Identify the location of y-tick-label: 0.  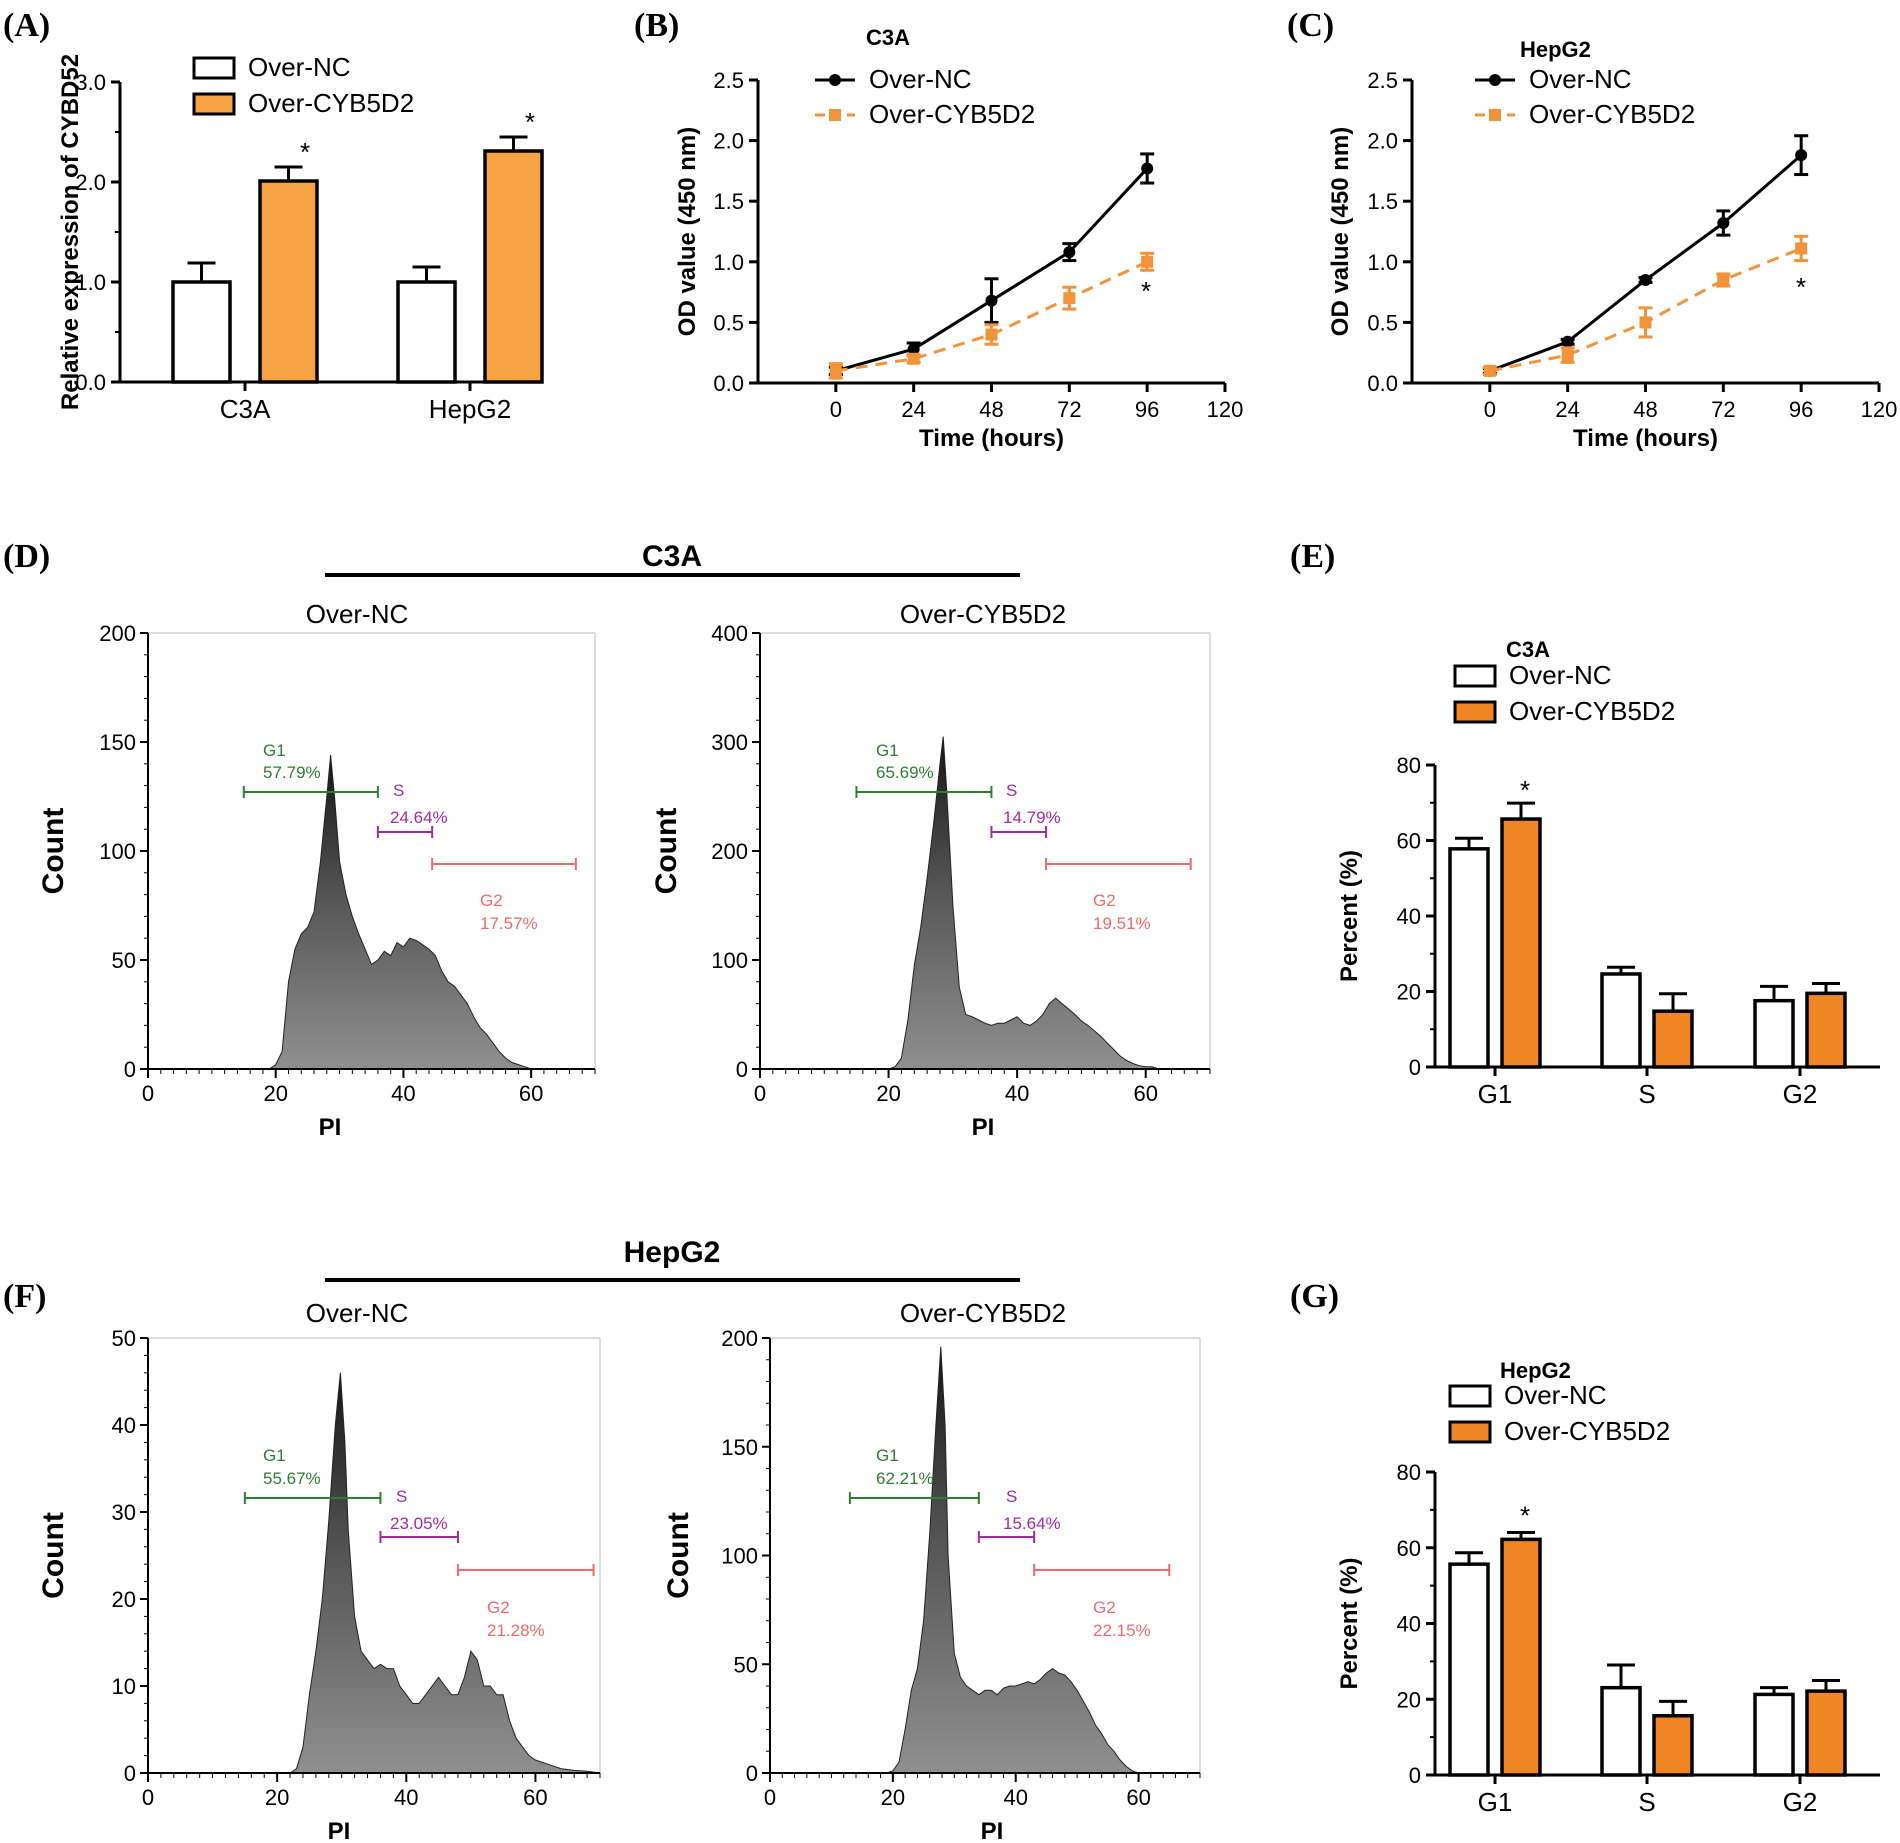
(130, 1773).